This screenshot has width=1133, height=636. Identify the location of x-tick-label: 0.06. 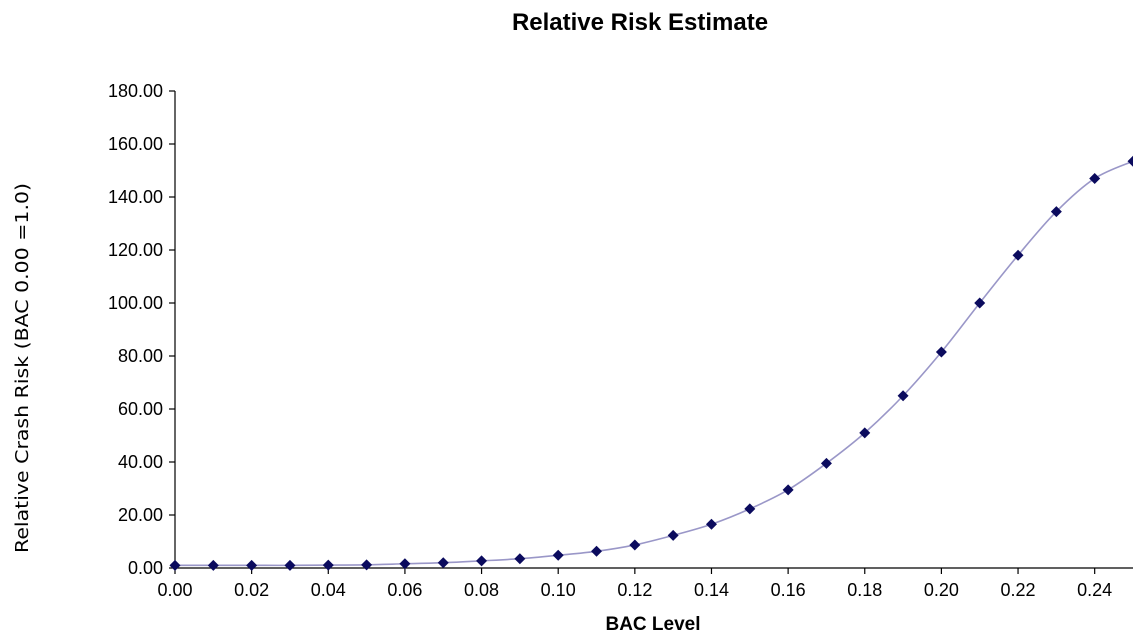
(404, 590).